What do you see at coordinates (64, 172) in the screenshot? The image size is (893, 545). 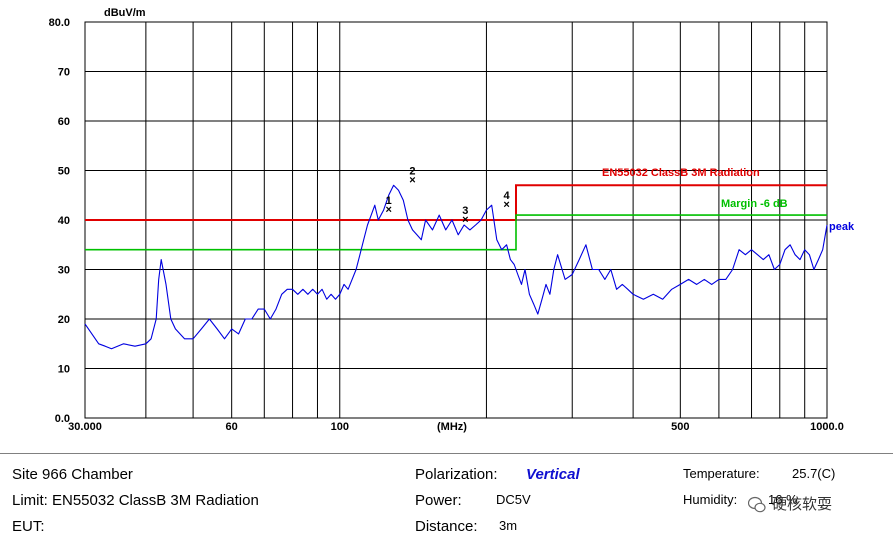 I see `y-tick-label: 50` at bounding box center [64, 172].